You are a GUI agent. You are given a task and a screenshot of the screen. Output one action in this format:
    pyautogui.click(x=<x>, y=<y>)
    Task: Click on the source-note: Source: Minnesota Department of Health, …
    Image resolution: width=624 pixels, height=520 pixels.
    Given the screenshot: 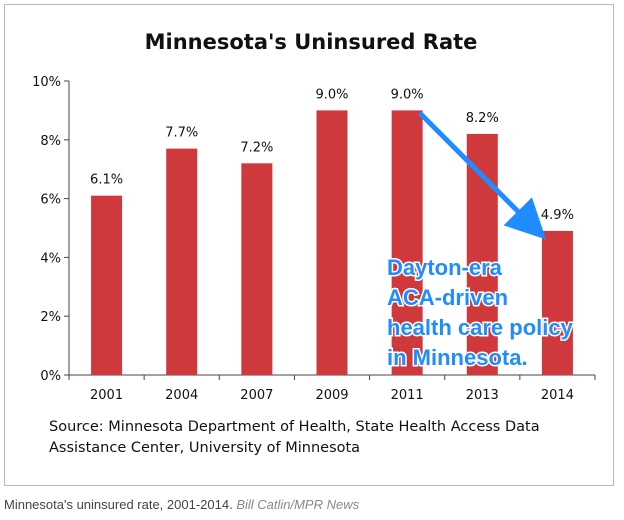 What is the action you would take?
    pyautogui.click(x=294, y=437)
    